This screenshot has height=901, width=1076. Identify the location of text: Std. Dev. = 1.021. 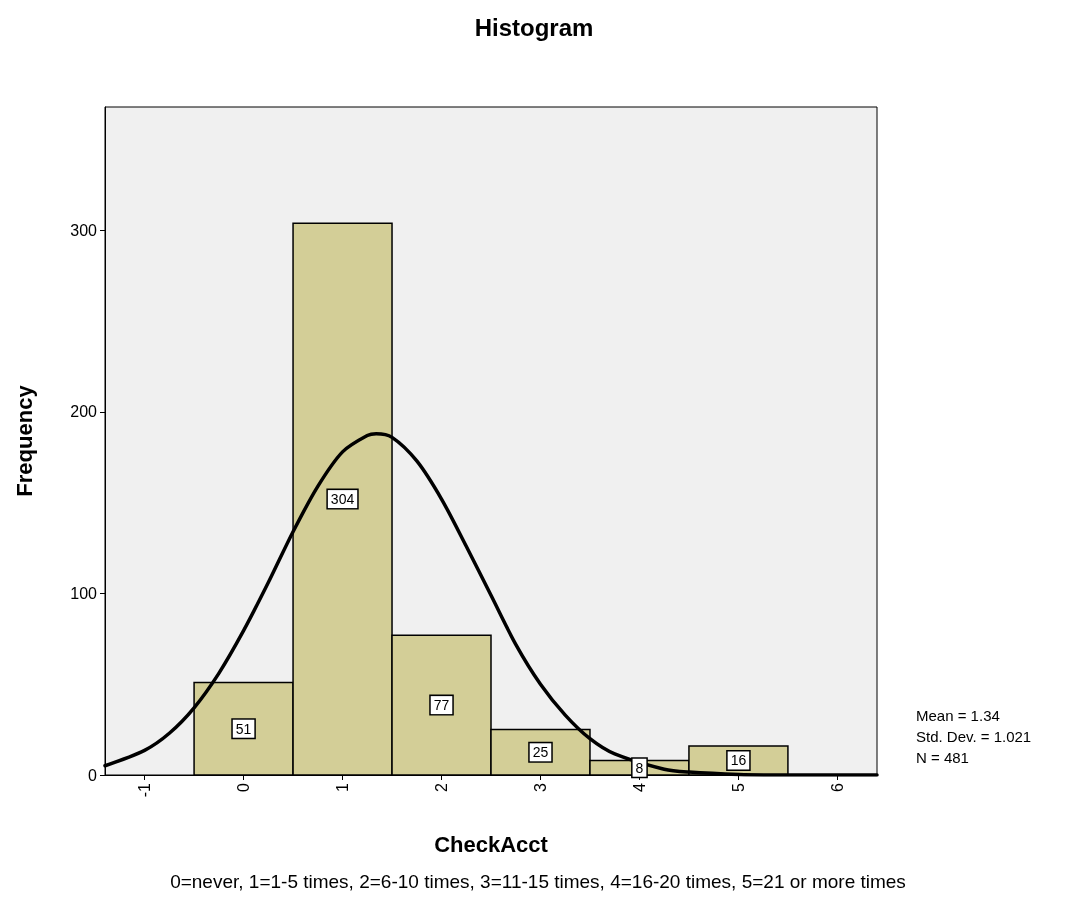
(974, 736).